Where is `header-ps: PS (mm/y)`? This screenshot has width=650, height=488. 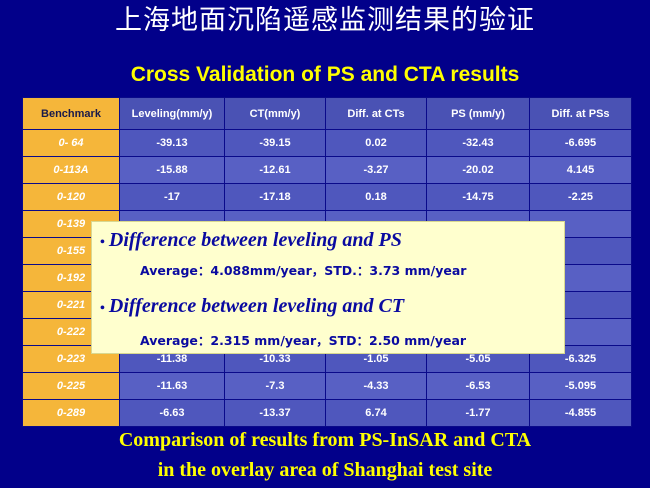
header-ps: PS (mm/y) is located at coordinates (478, 113).